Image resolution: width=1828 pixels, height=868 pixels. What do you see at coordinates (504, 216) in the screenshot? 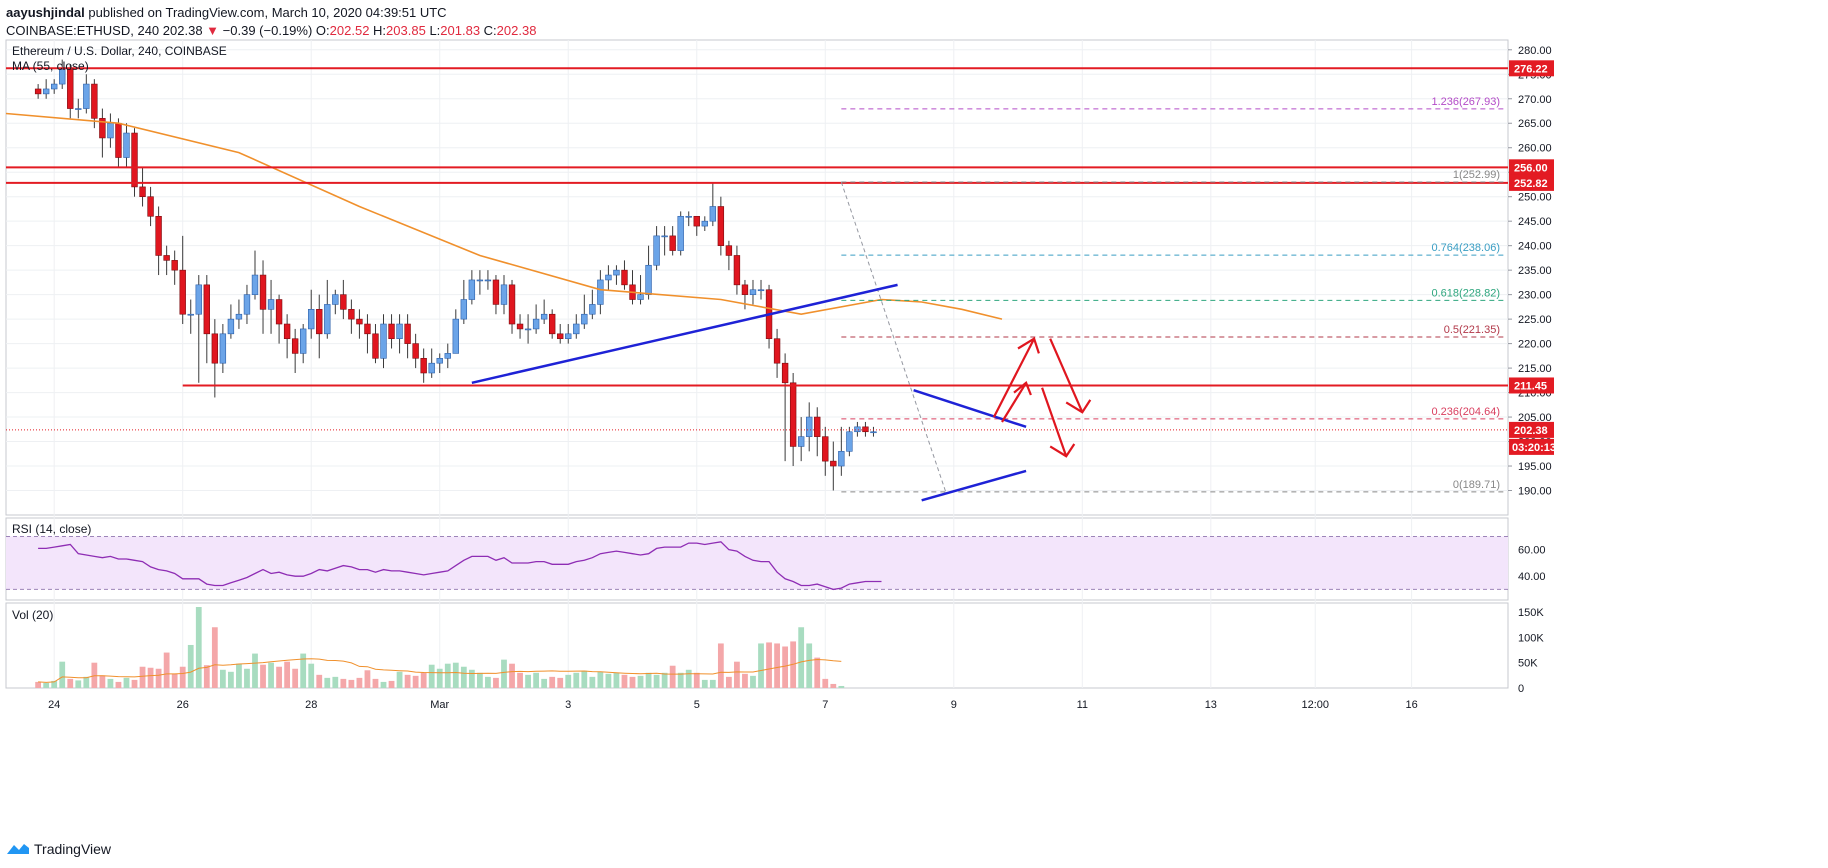
I see `ma-55-line` at bounding box center [504, 216].